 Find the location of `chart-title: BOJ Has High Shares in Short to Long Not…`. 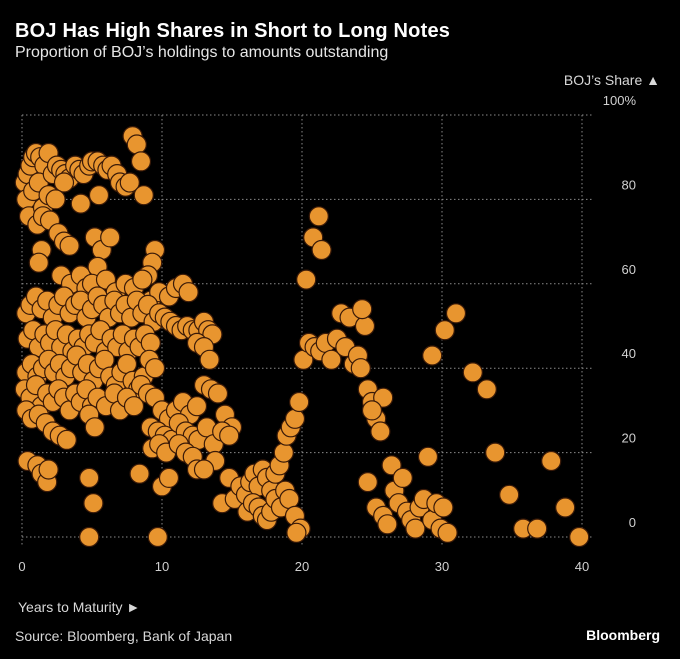

chart-title: BOJ Has High Shares in Short to Long Not… is located at coordinates (233, 31).